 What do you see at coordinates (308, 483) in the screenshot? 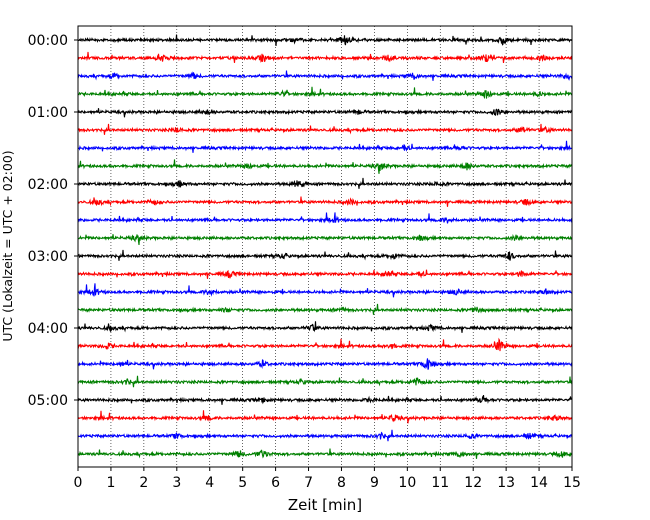
I see `x-tick-label: 7` at bounding box center [308, 483].